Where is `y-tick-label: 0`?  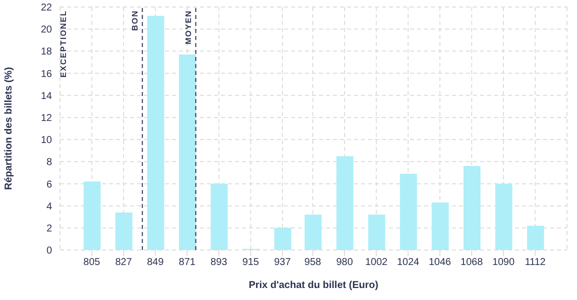
y-tick-label: 0 is located at coordinates (49, 251).